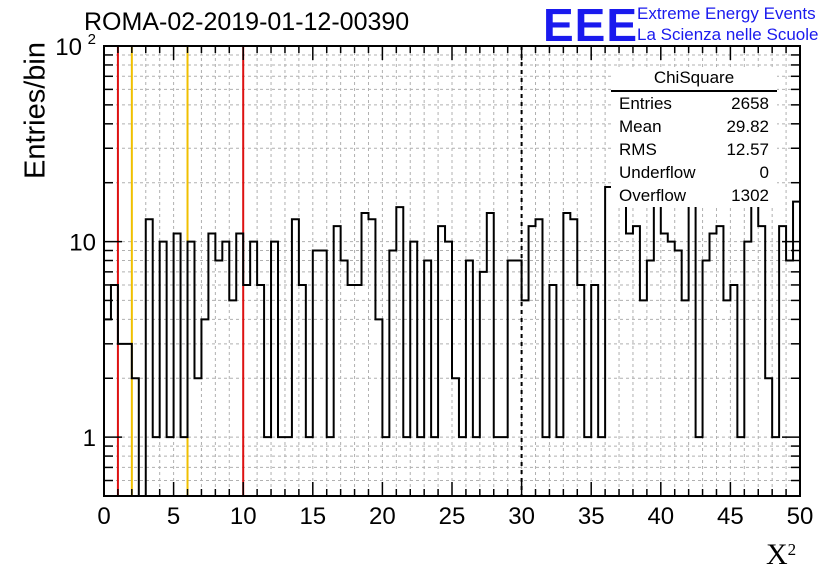  I want to click on x-tick-label: 20, so click(382, 516).